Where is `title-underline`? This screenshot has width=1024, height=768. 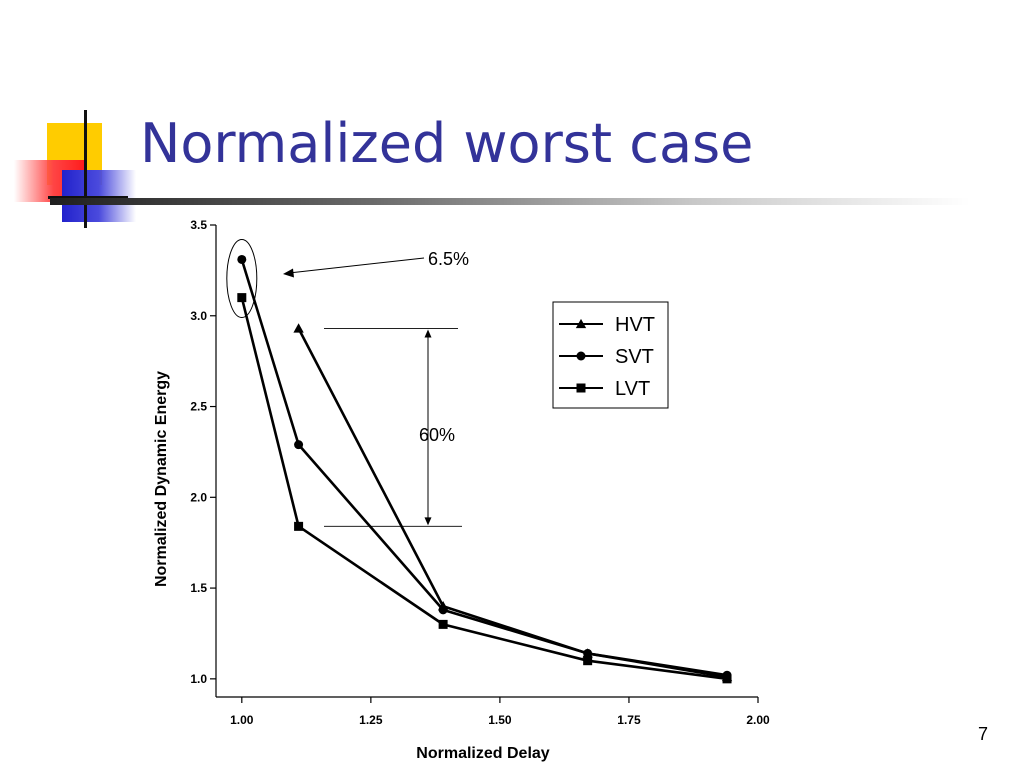 title-underline is located at coordinates (510, 201).